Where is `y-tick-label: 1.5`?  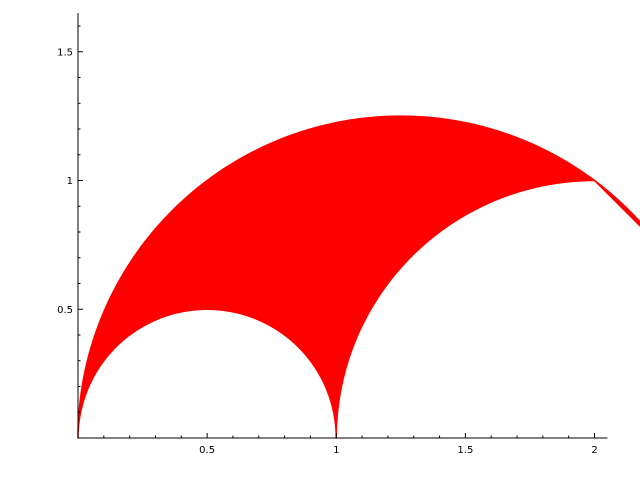 y-tick-label: 1.5 is located at coordinates (65, 52).